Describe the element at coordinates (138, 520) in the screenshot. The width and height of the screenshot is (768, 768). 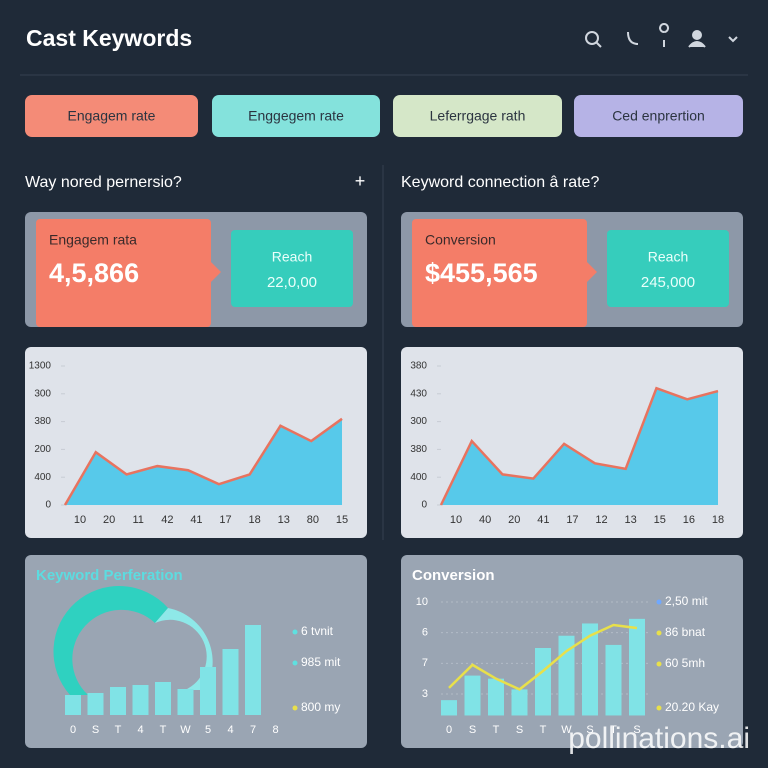
I see `x-tick-label: 11` at that location.